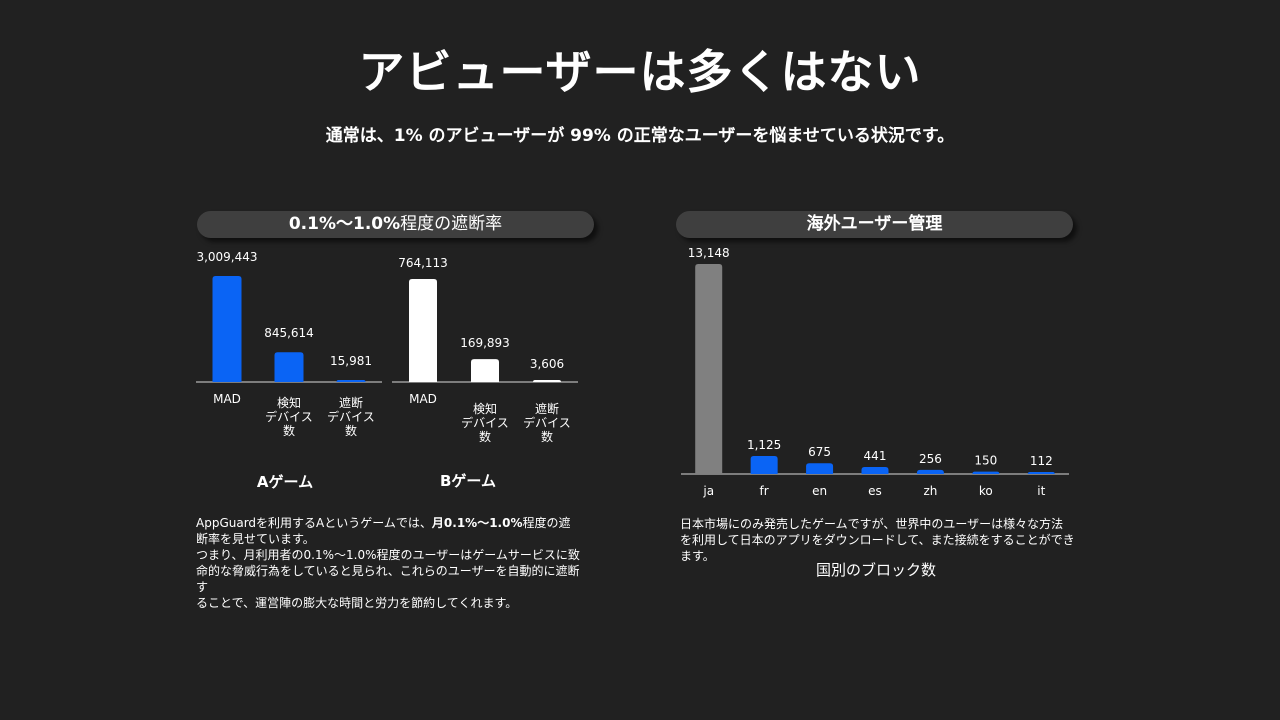 This screenshot has height=720, width=1280. Describe the element at coordinates (819, 452) in the screenshot. I see `country-value-label-2: 675` at that location.